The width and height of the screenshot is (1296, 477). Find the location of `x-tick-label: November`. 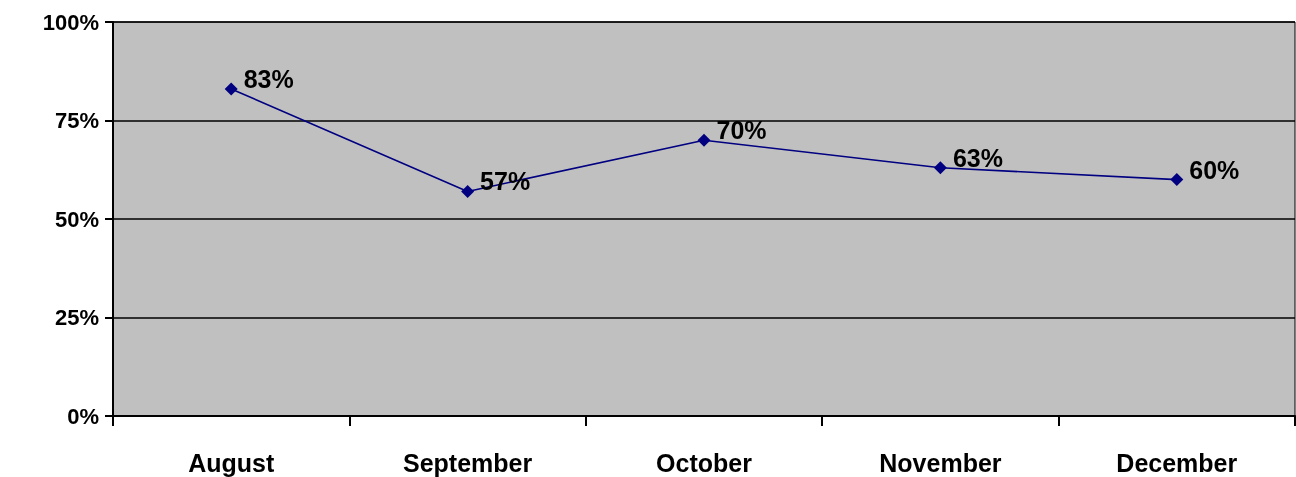

x-tick-label: November is located at coordinates (940, 462).